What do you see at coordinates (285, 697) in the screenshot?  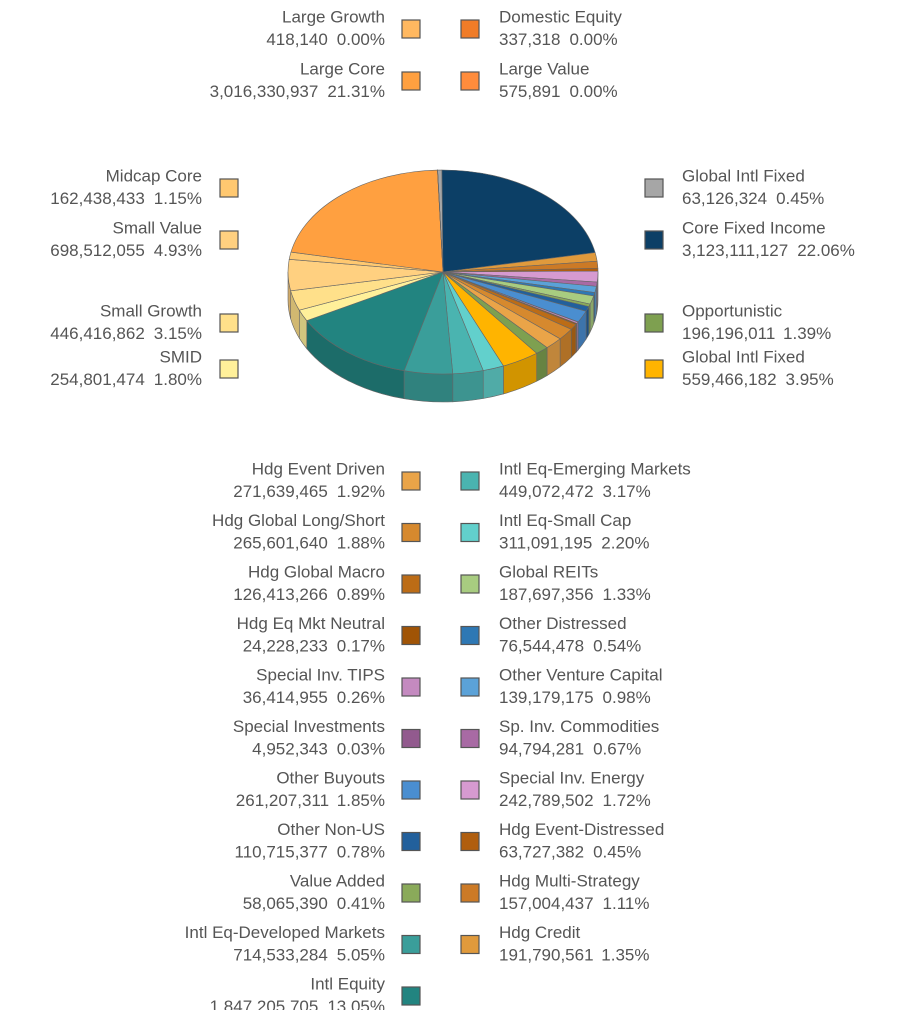 I see `legend-amount: 36,414,955` at bounding box center [285, 697].